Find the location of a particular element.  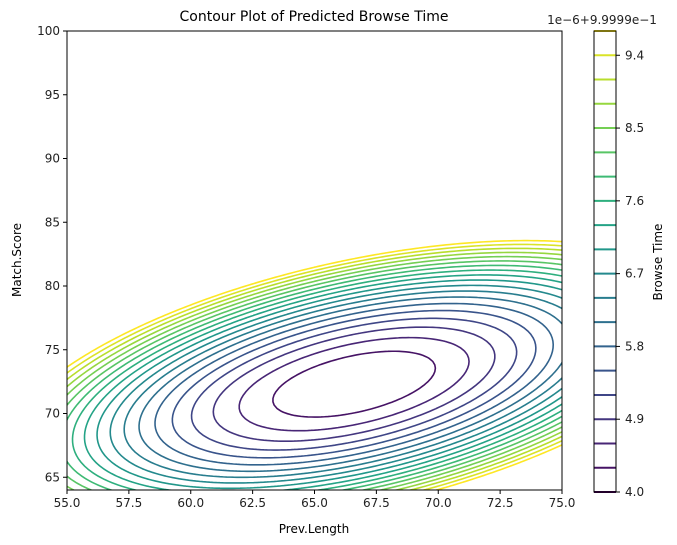

y-tick-label: 85 is located at coordinates (52, 222).